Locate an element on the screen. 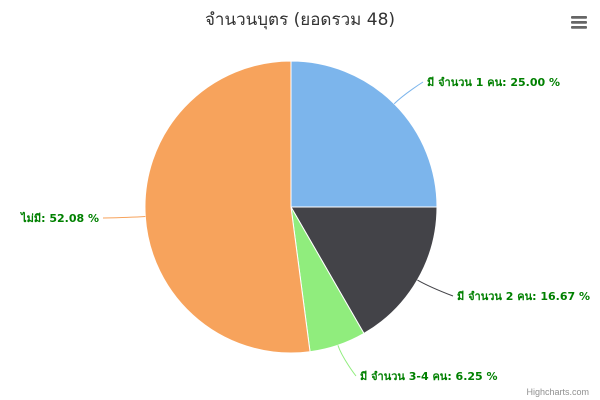 Image resolution: width=600 pixels, height=400 pixels. data-label-1: มี จำนวน 1 คน: 25.00 % is located at coordinates (493, 82).